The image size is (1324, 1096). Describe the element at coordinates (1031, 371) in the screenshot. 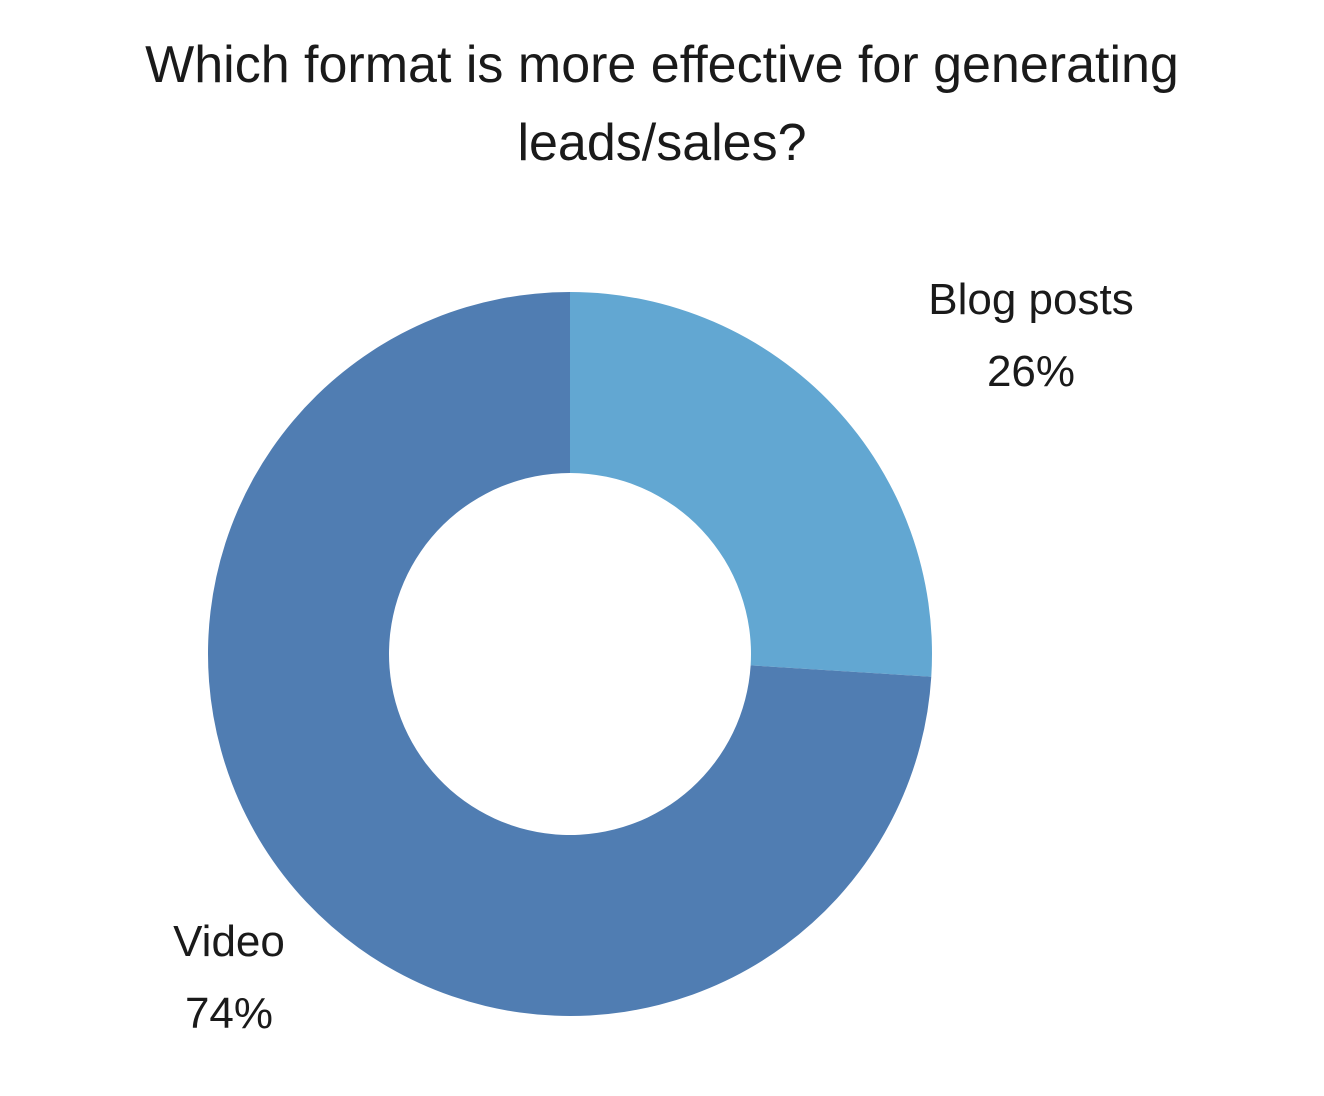

I see `slice-value-blog-posts: 26%` at that location.